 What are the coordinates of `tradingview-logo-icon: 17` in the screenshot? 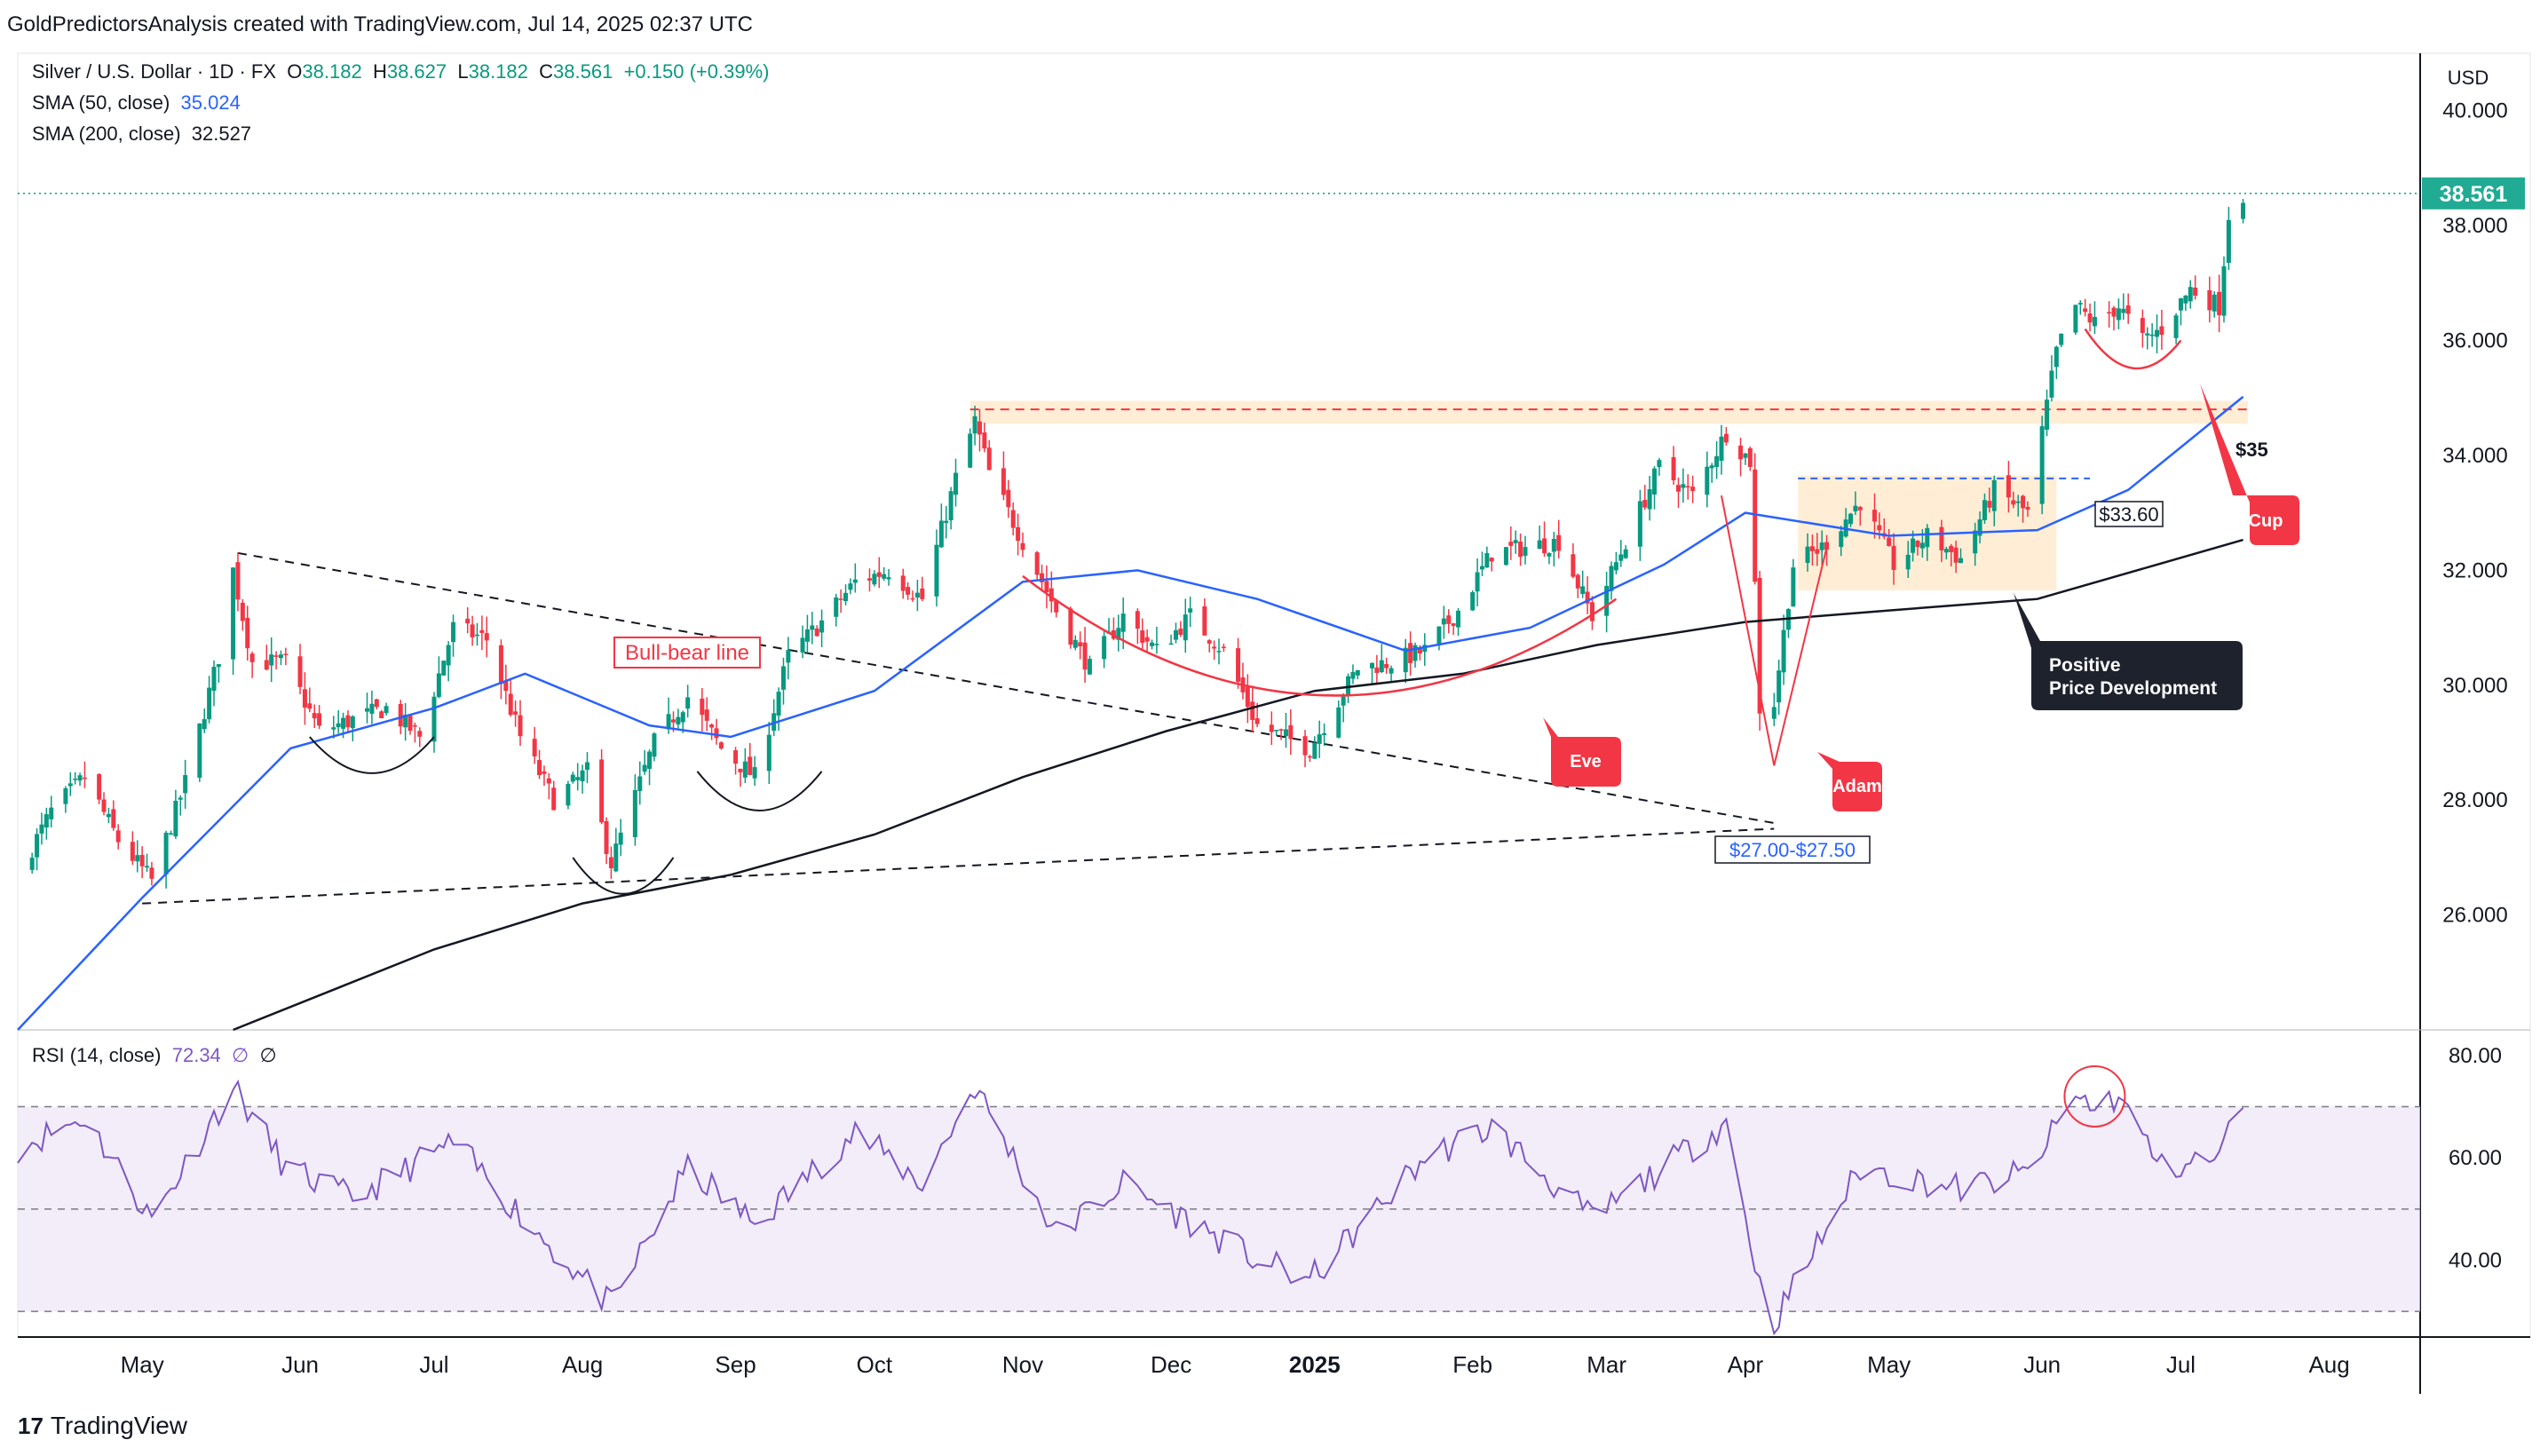 It's located at (31, 1425).